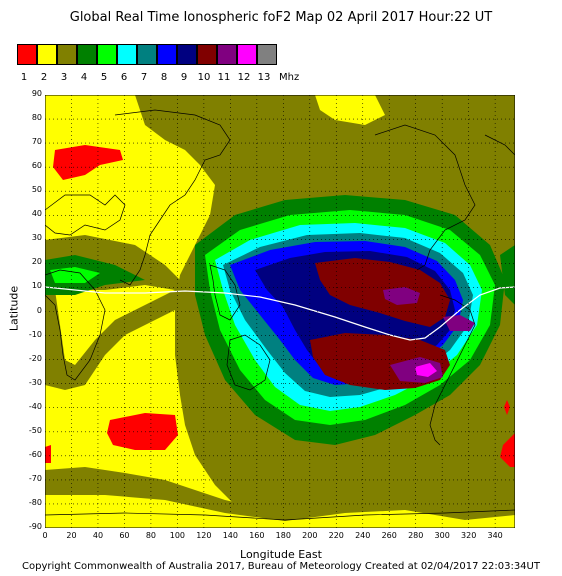 This screenshot has width=562, height=576. I want to click on y-tick-label: 60, so click(36, 166).